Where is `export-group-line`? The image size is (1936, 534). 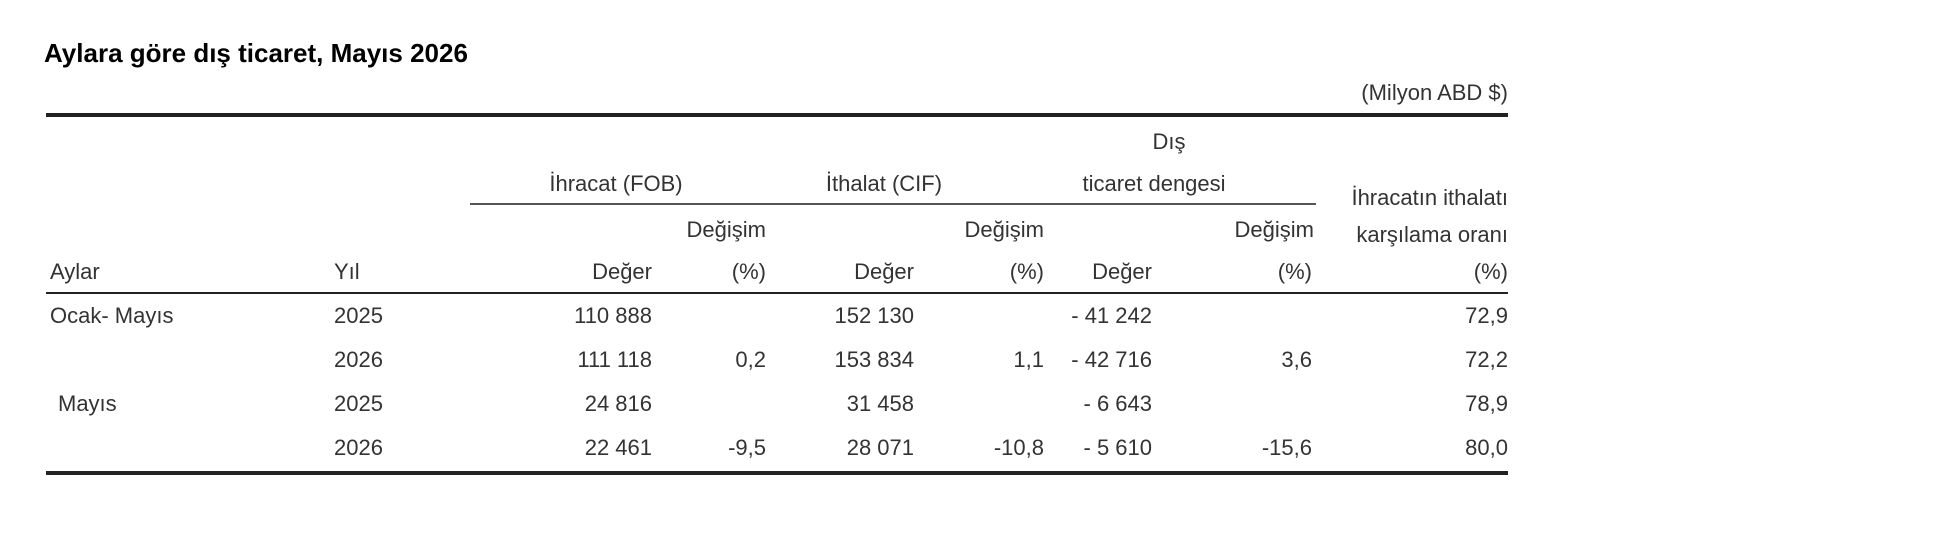
export-group-line is located at coordinates (618, 204).